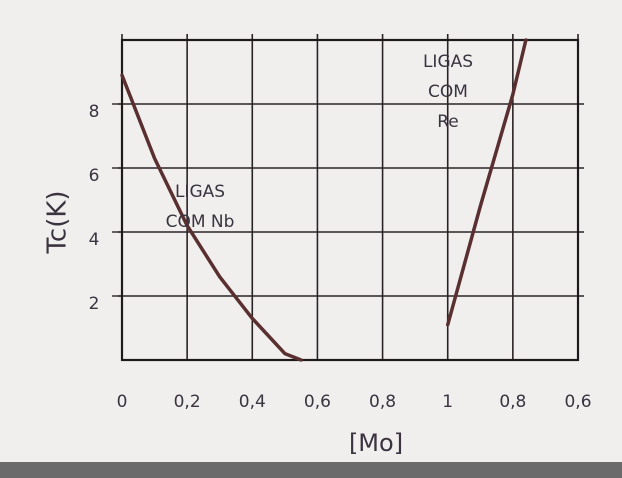 The image size is (622, 478). Describe the element at coordinates (94, 176) in the screenshot. I see `y-tick-label: 6` at that location.